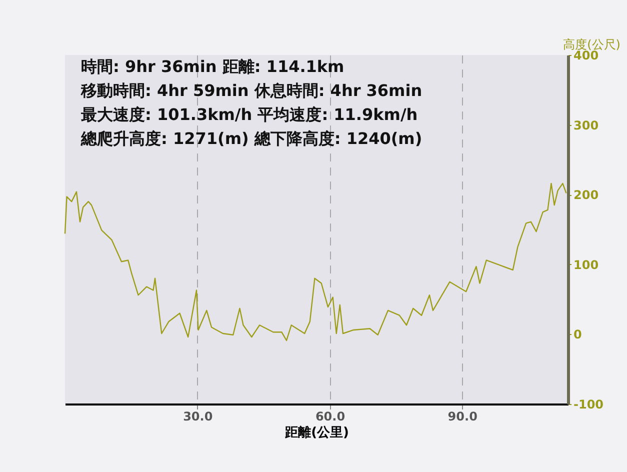 This screenshot has height=472, width=627. I want to click on x-tick-label: 90.0, so click(463, 417).